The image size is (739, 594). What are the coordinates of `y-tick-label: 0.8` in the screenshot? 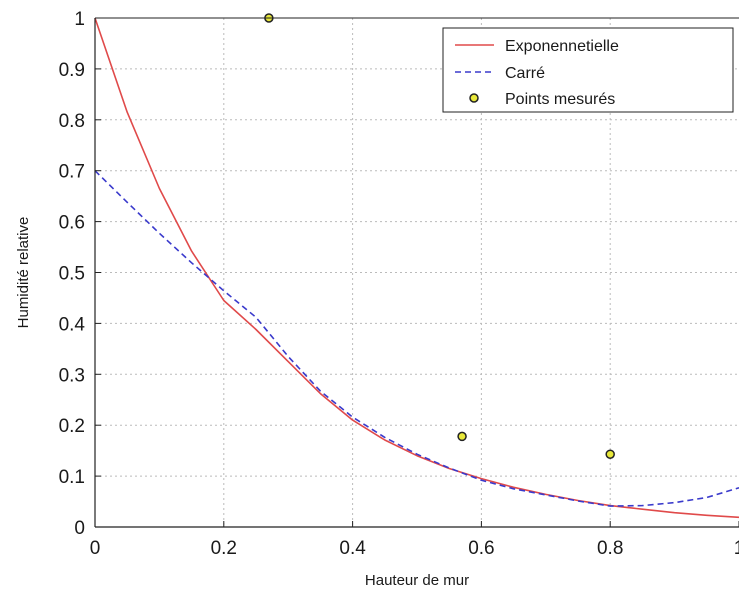 It's located at (72, 121).